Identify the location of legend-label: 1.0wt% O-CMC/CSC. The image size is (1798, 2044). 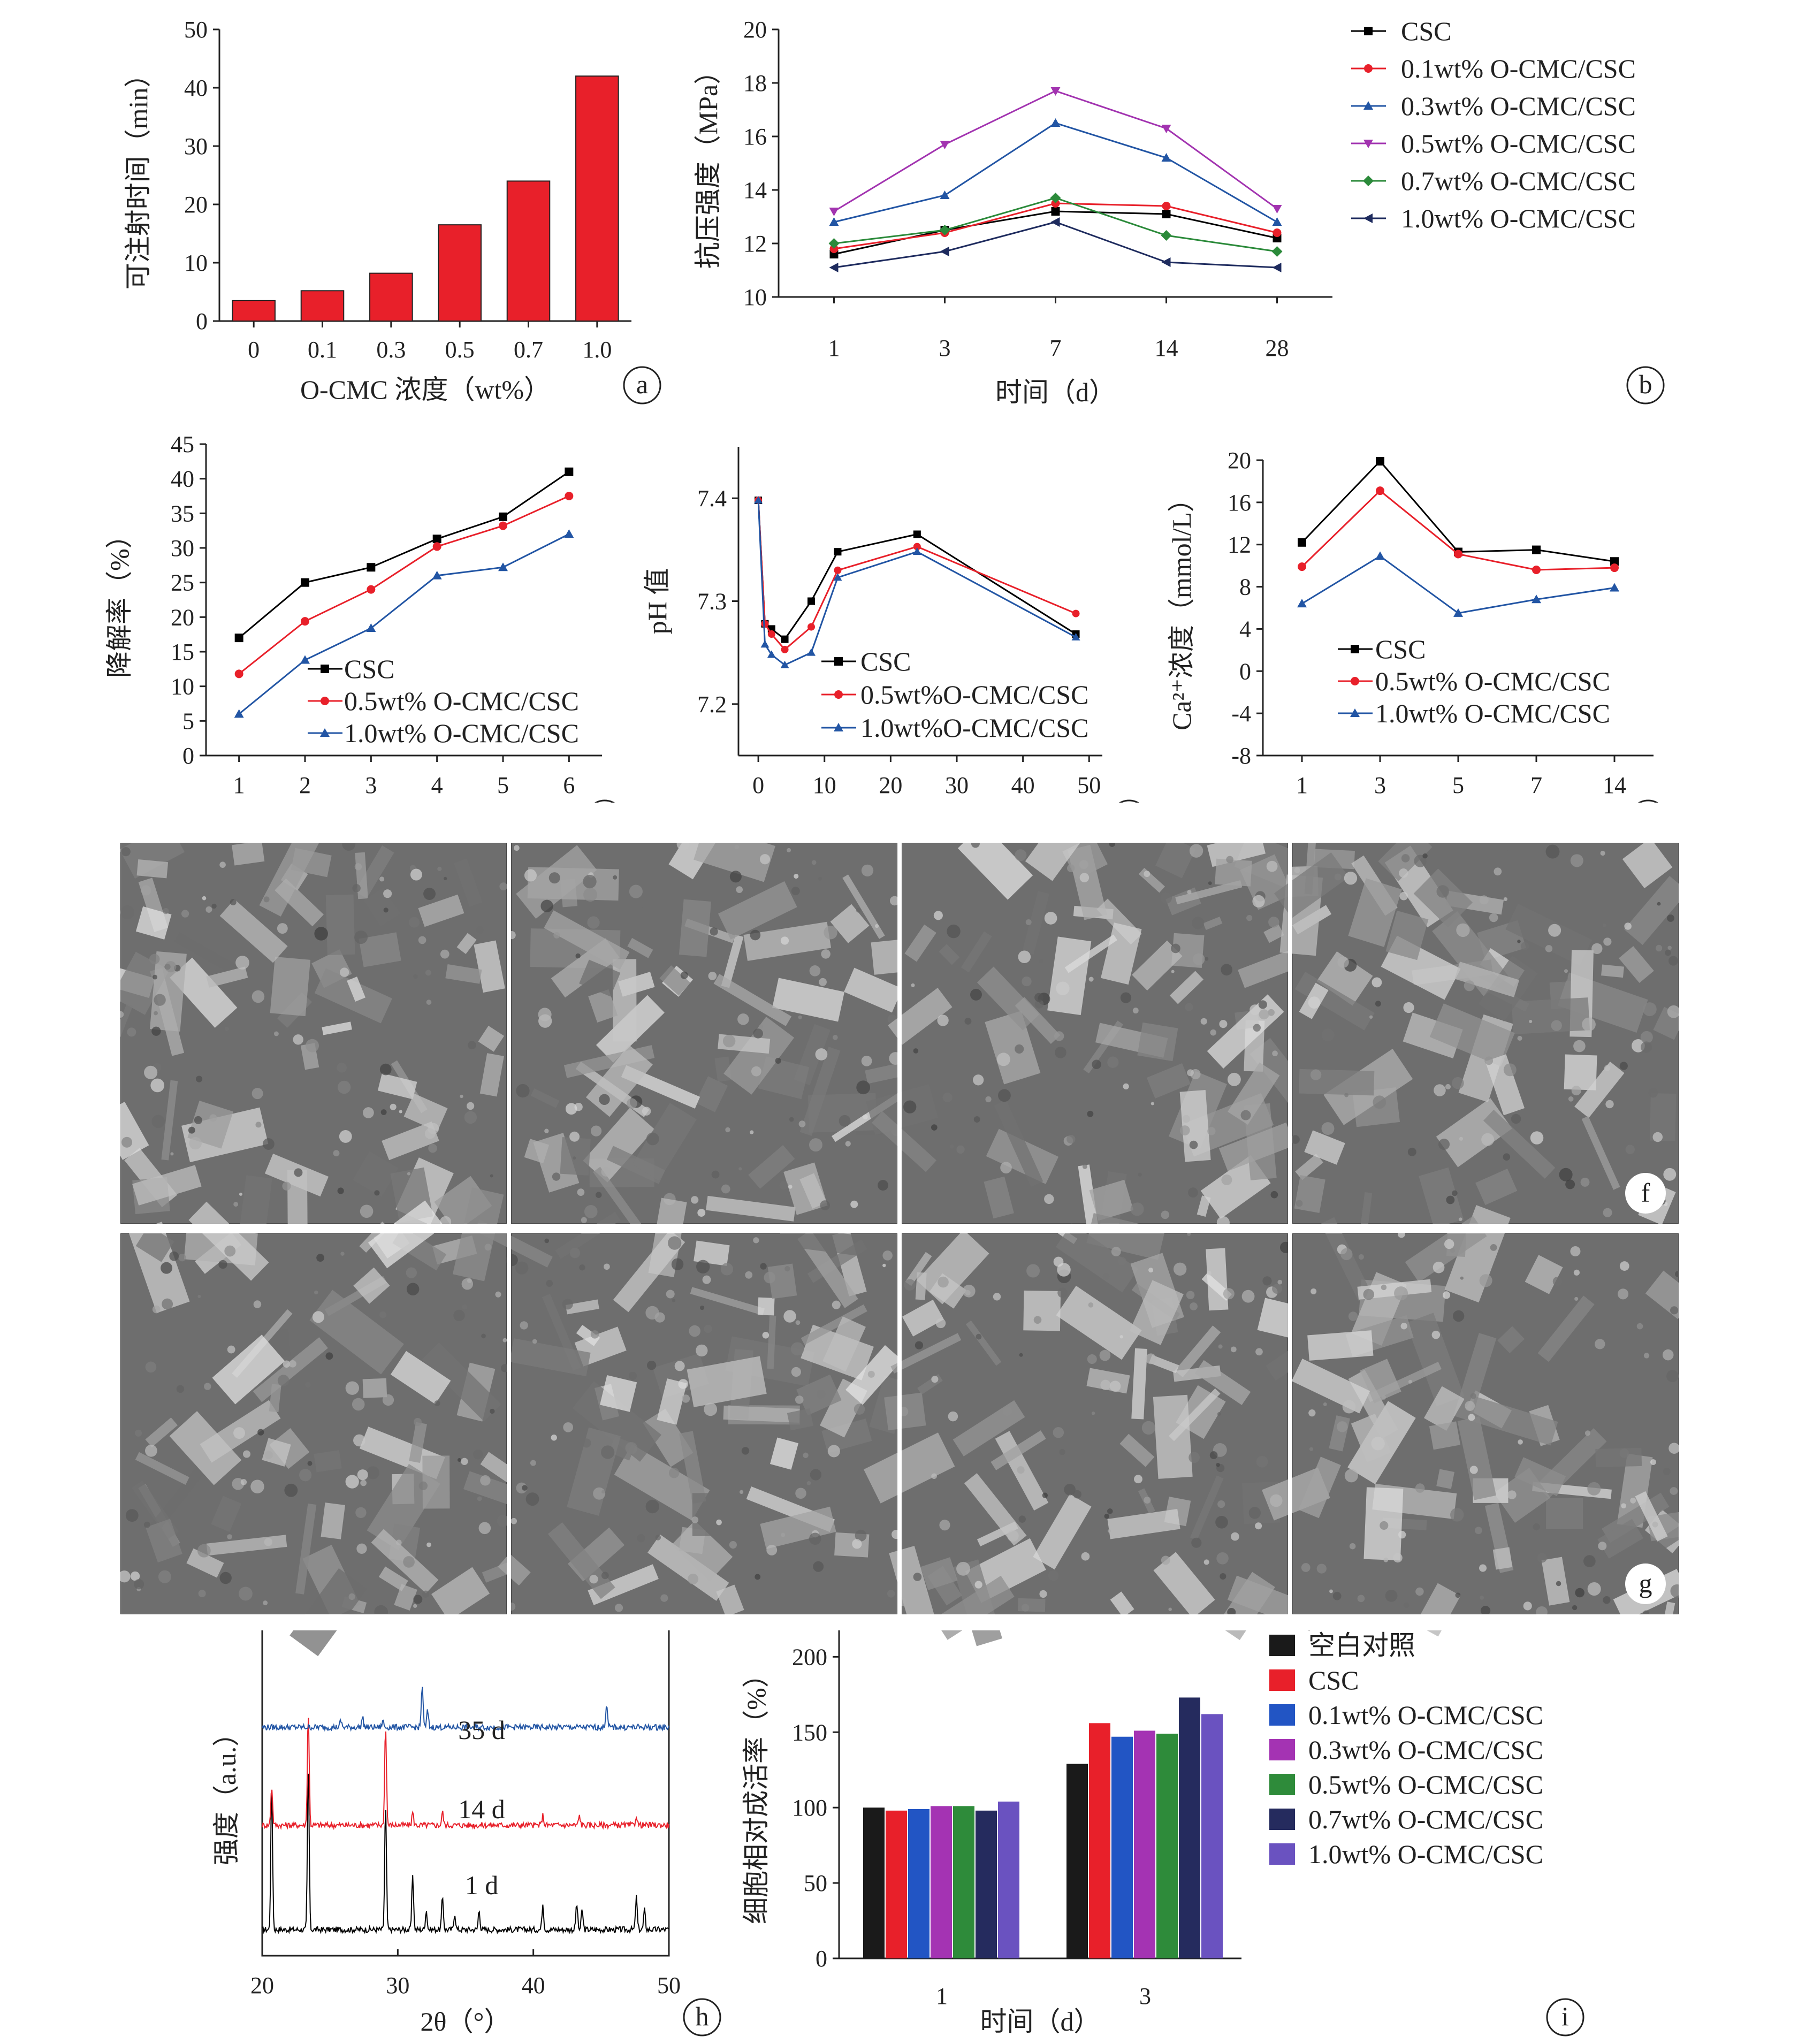
(1518, 218).